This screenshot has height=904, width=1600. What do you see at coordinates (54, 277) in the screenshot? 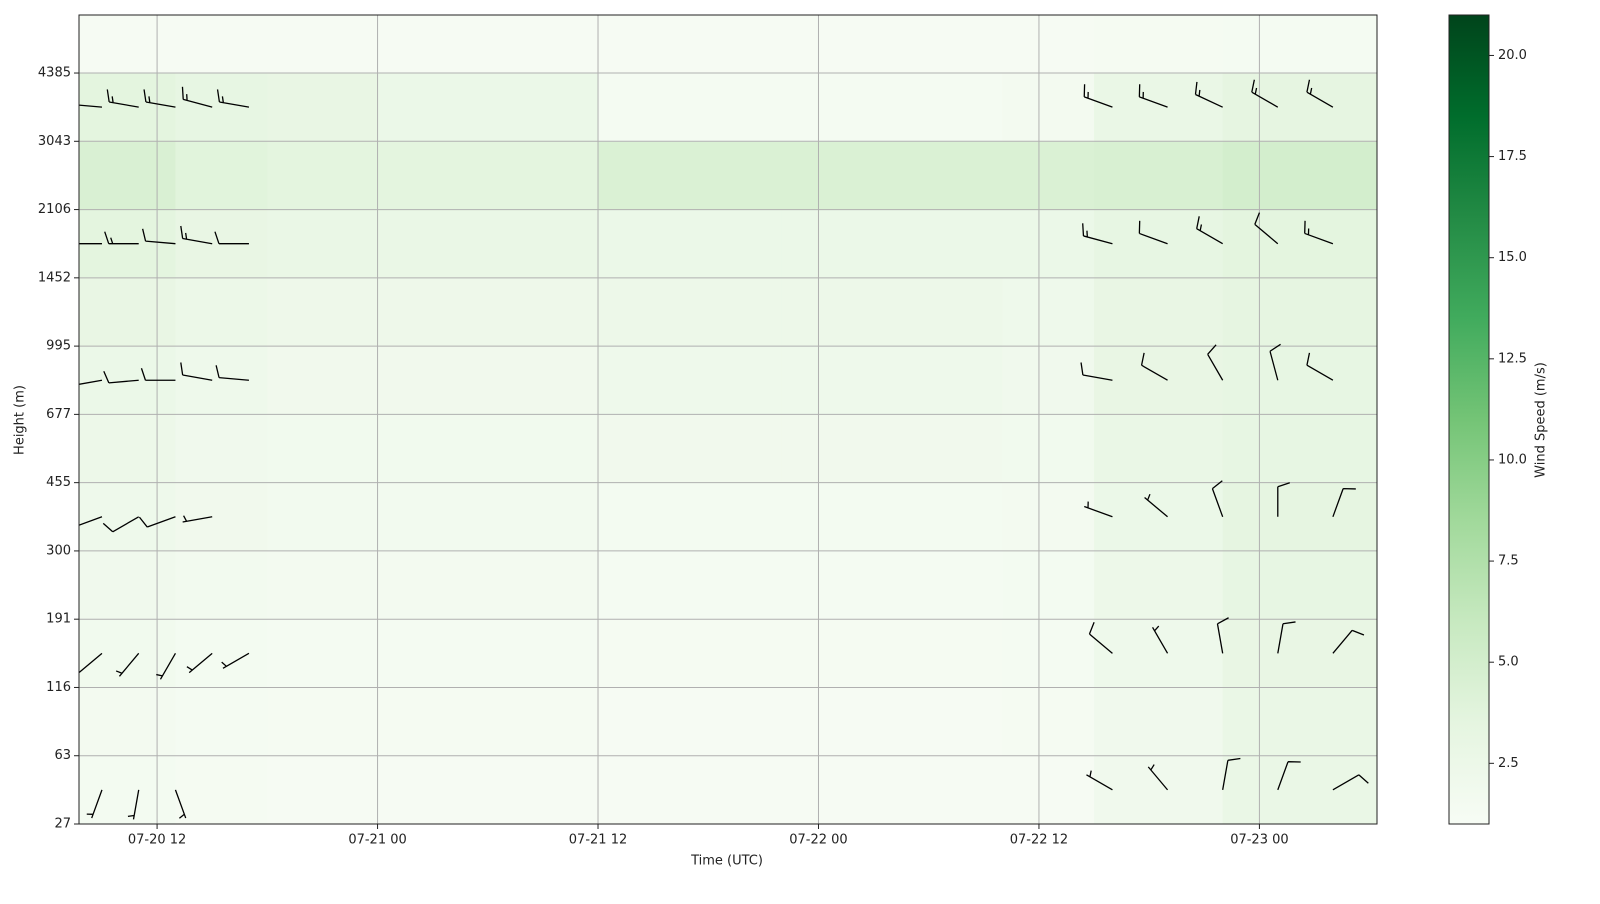
I see `y-tick-label: 1452` at bounding box center [54, 277].